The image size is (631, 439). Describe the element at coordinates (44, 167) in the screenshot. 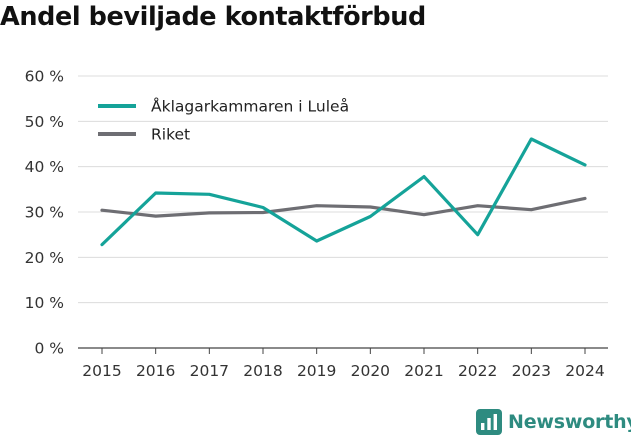

I see `y-tick-label: 40 %` at that location.